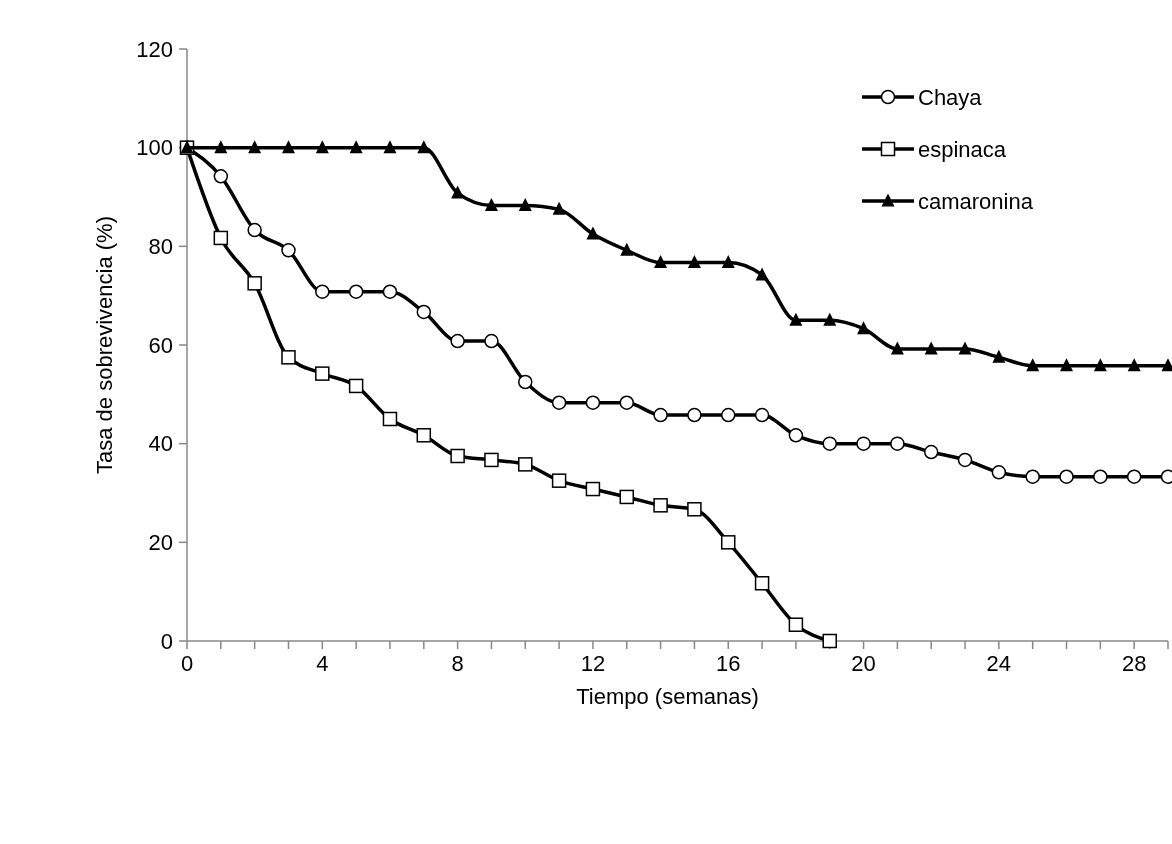  Describe the element at coordinates (863, 663) in the screenshot. I see `x-tick-label: 20` at that location.